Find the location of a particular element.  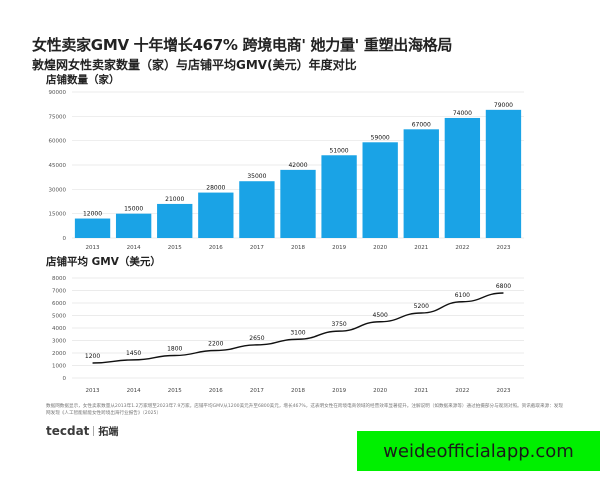

bar-data-label: 74000 is located at coordinates (462, 113).